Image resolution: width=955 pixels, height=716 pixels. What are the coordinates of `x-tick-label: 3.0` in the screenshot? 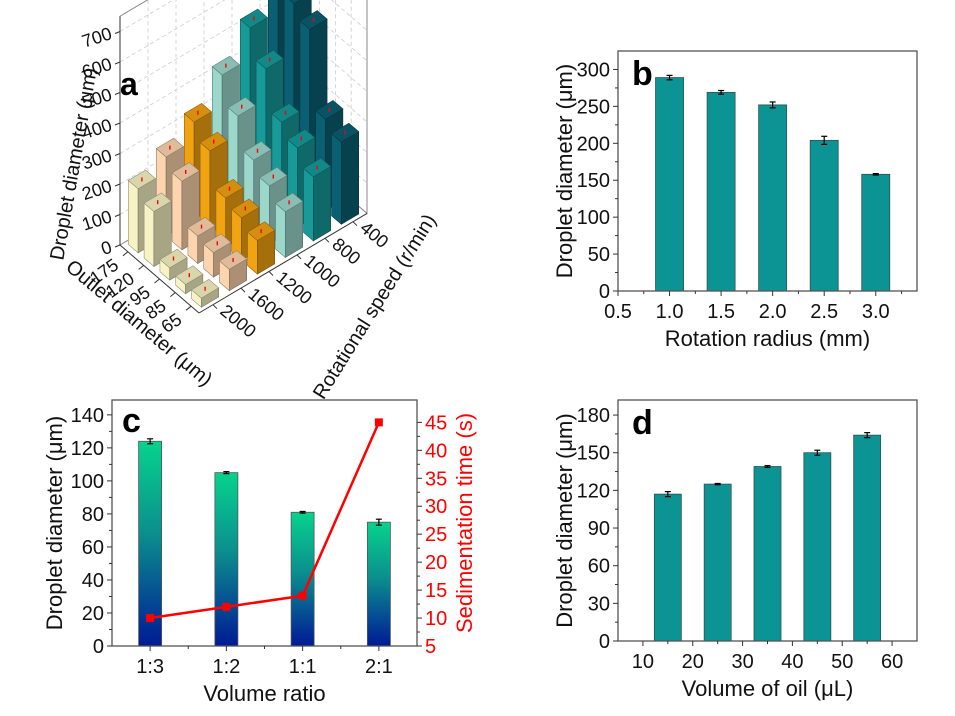 It's located at (876, 312).